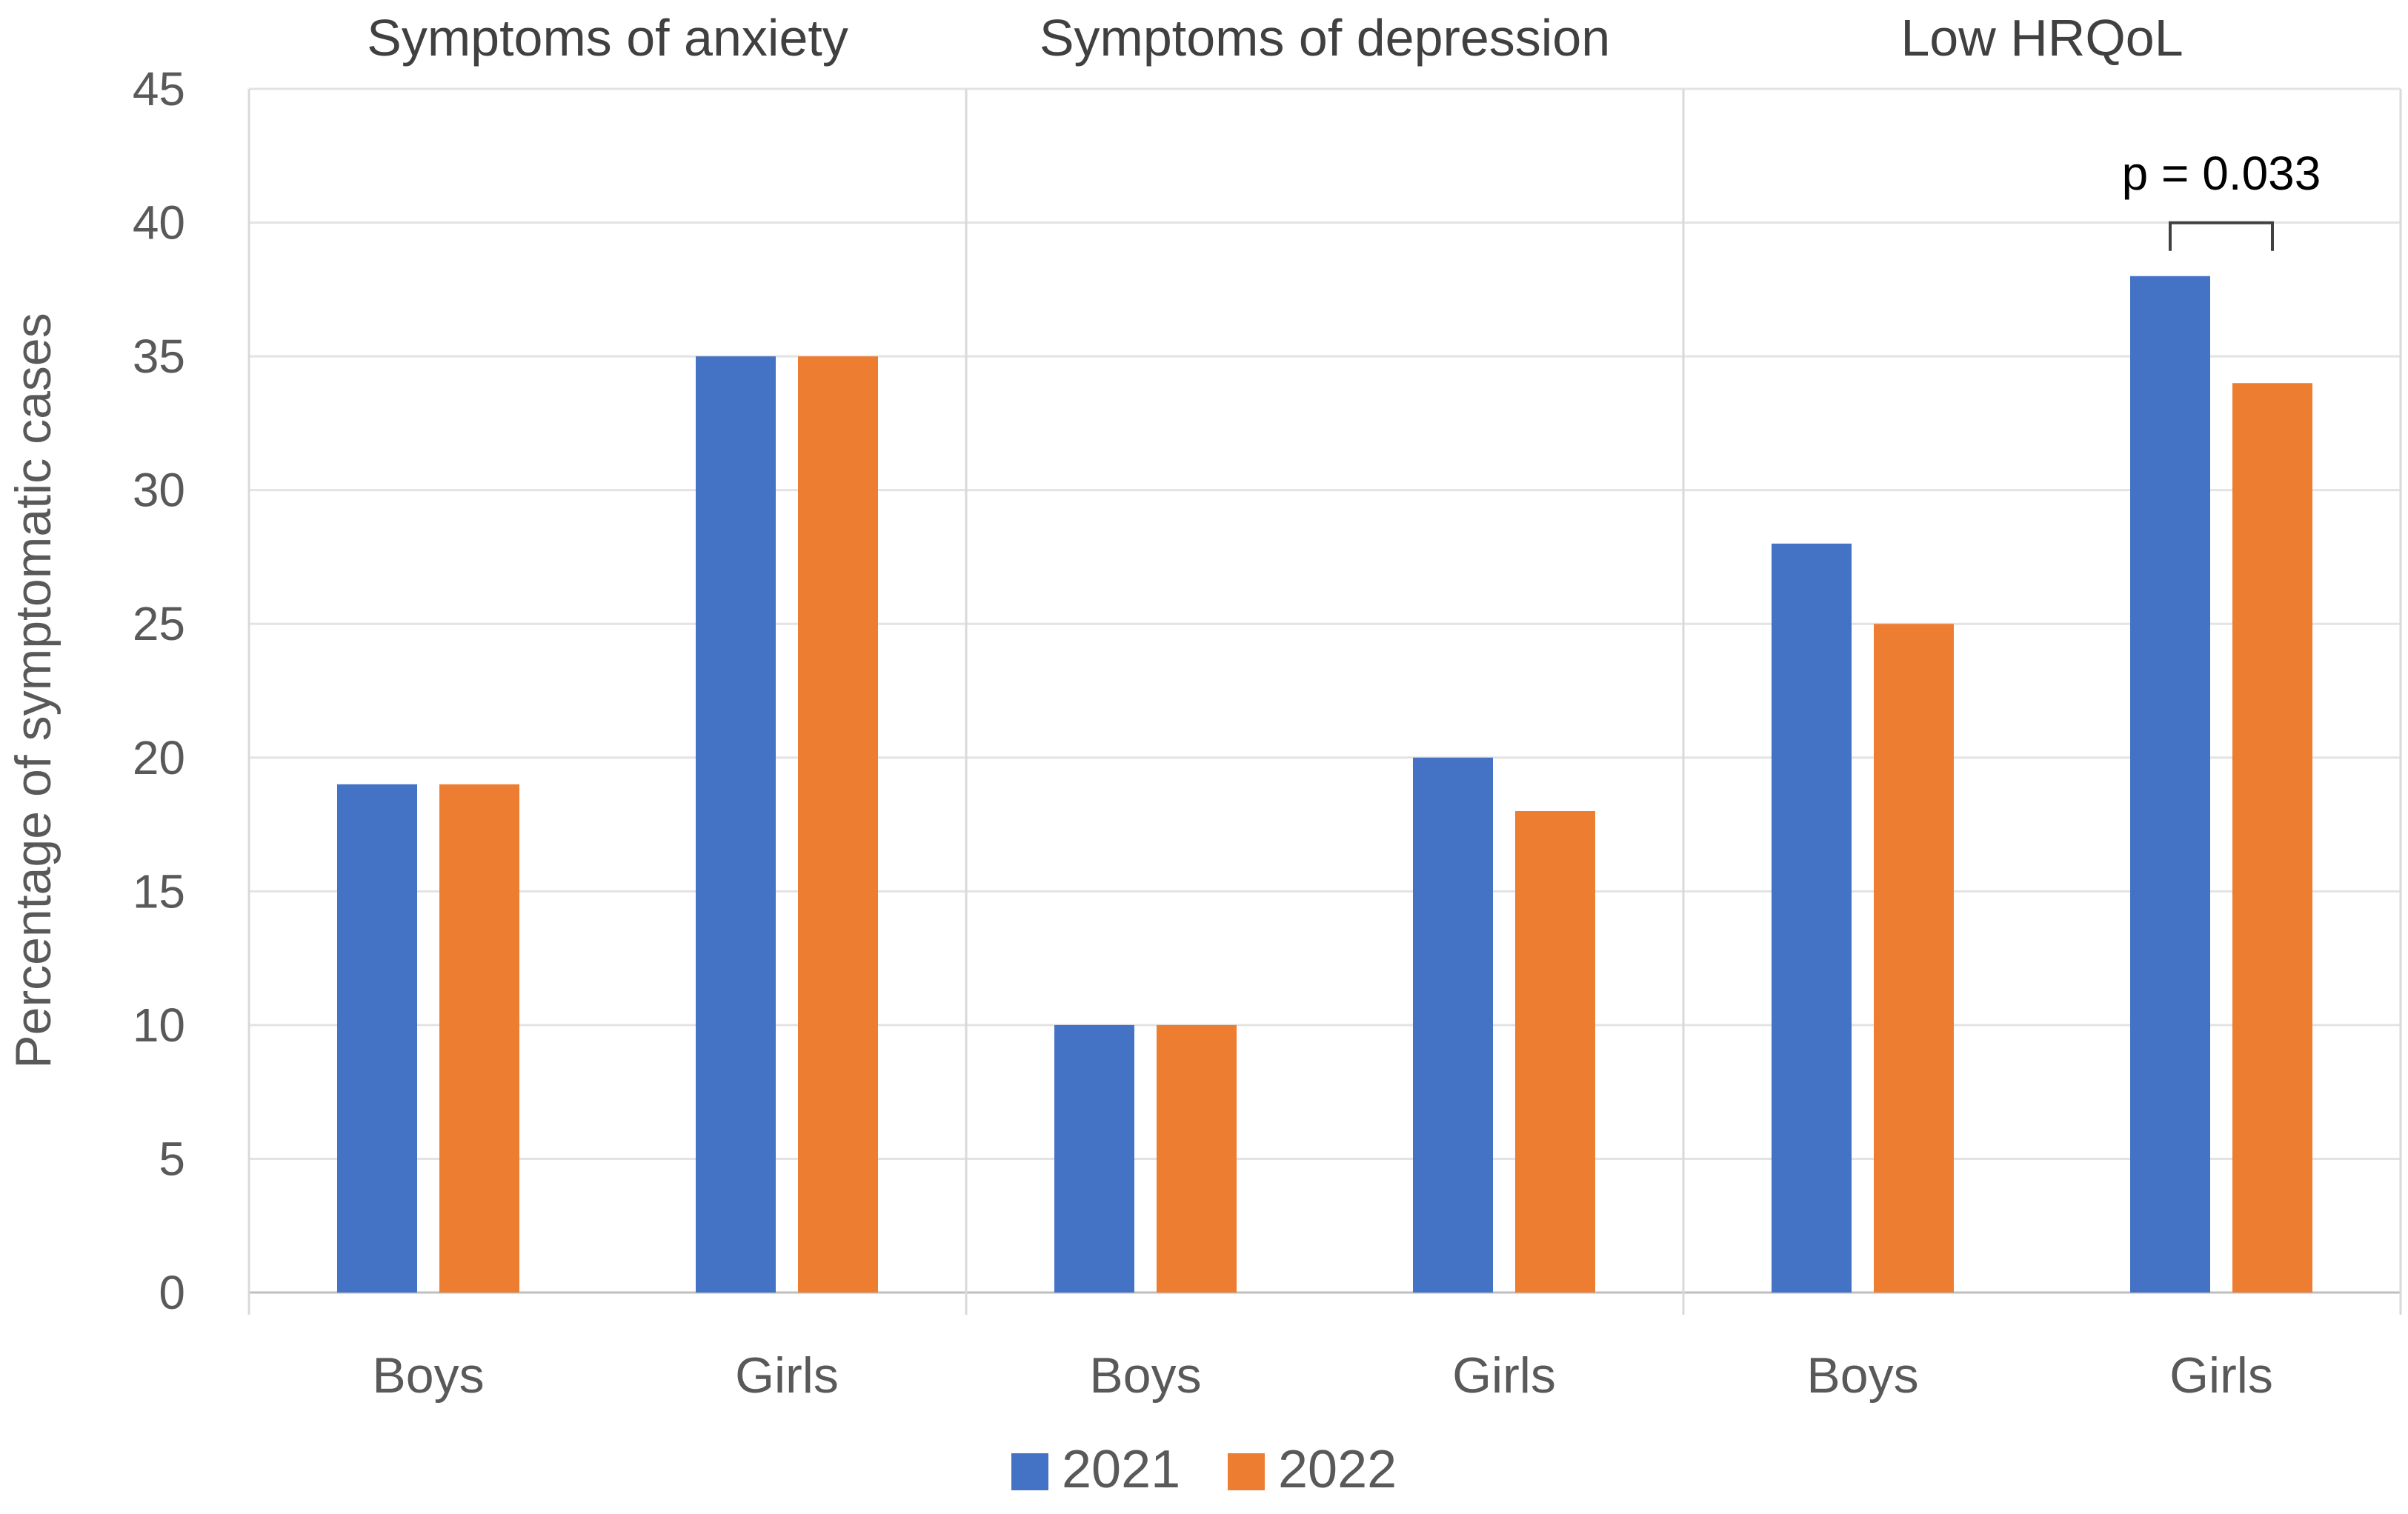 This screenshot has width=2408, height=1514. Describe the element at coordinates (172, 1292) in the screenshot. I see `y-tick-label: 0` at that location.